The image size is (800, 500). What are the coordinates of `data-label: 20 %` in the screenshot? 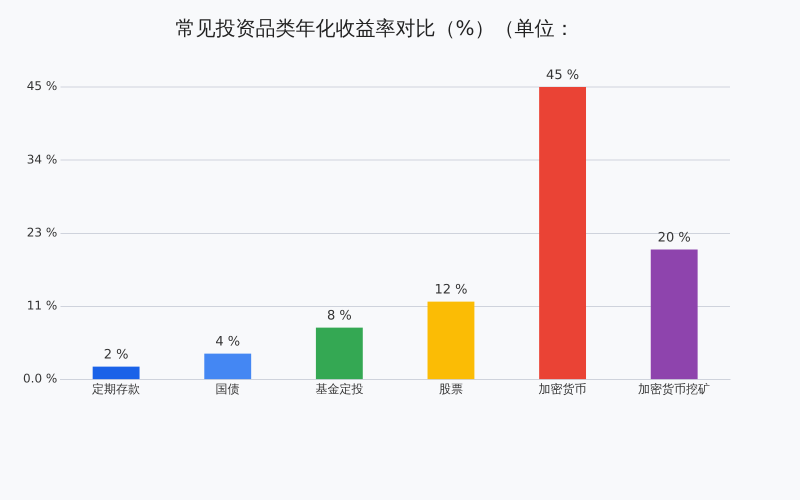 It's located at (674, 238).